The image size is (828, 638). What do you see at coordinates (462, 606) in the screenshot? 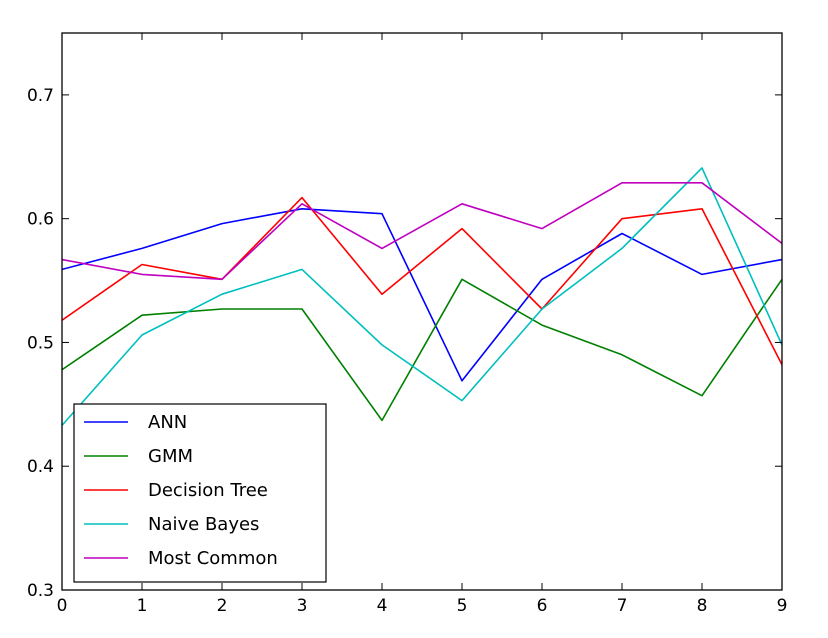
I see `x-tick-label: 5` at bounding box center [462, 606].